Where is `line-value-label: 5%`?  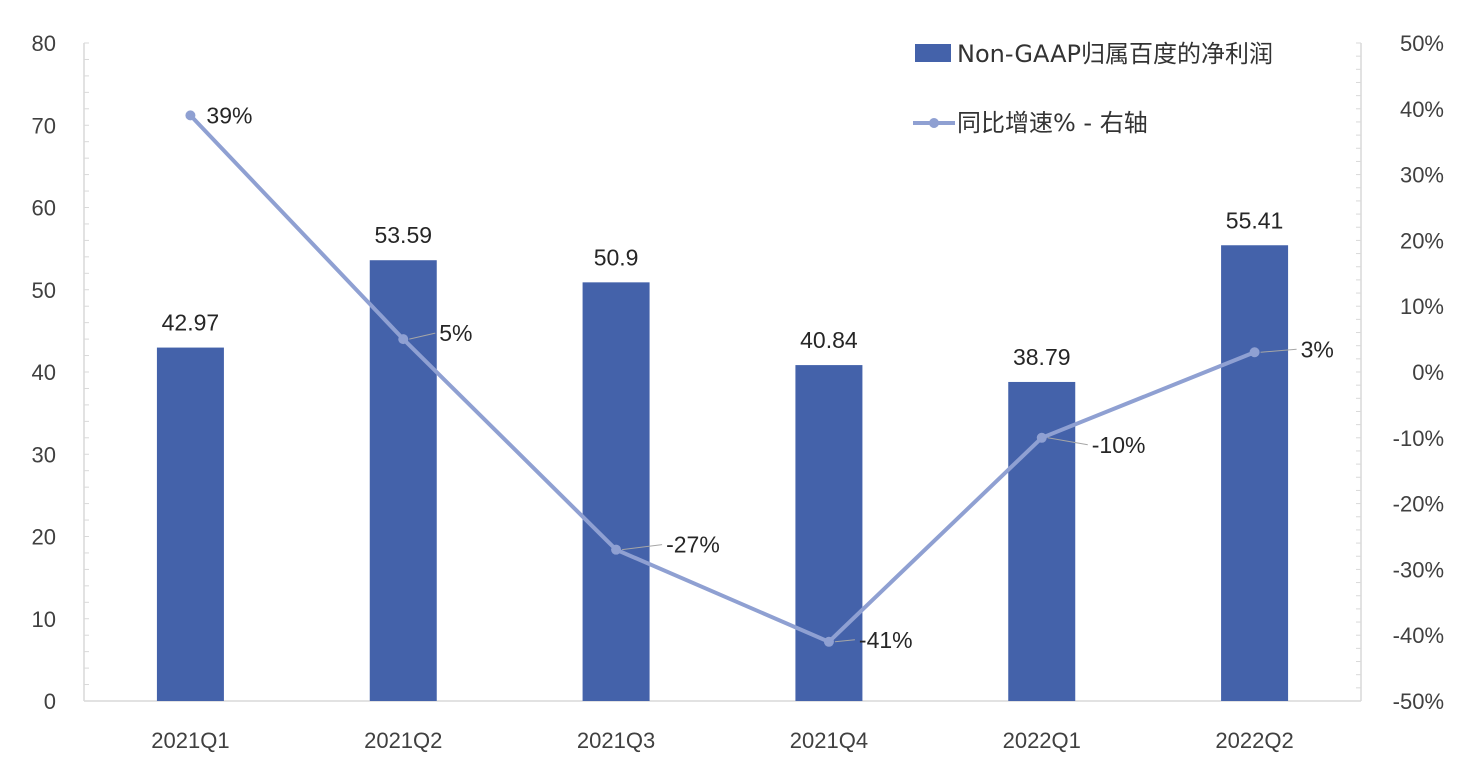 line-value-label: 5% is located at coordinates (455, 333).